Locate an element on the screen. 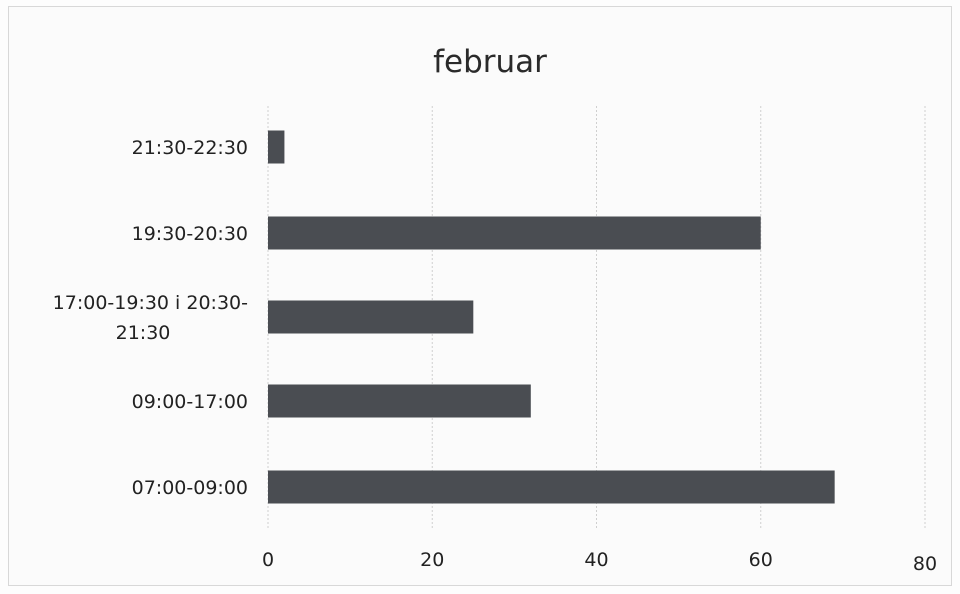 The height and width of the screenshot is (594, 960). x-axis-ticks: 0 20 40 60 80 is located at coordinates (599, 562).